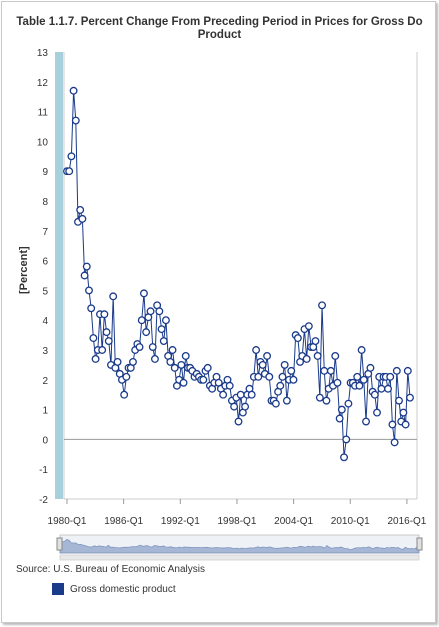  Describe the element at coordinates (239, 557) in the screenshot. I see `scrollbar-track` at that location.